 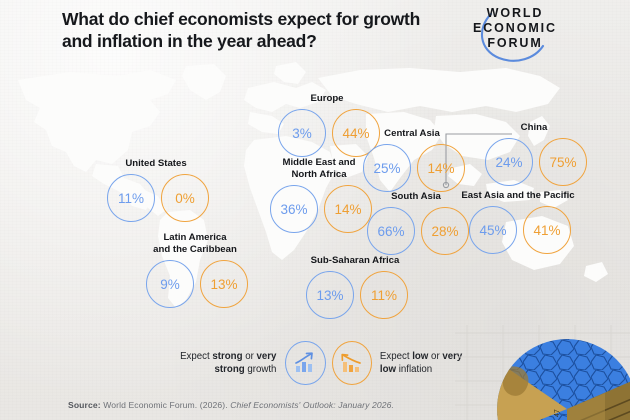 What do you see at coordinates (249, 356) in the screenshot?
I see `legend-growth-text-b: or` at bounding box center [249, 356].